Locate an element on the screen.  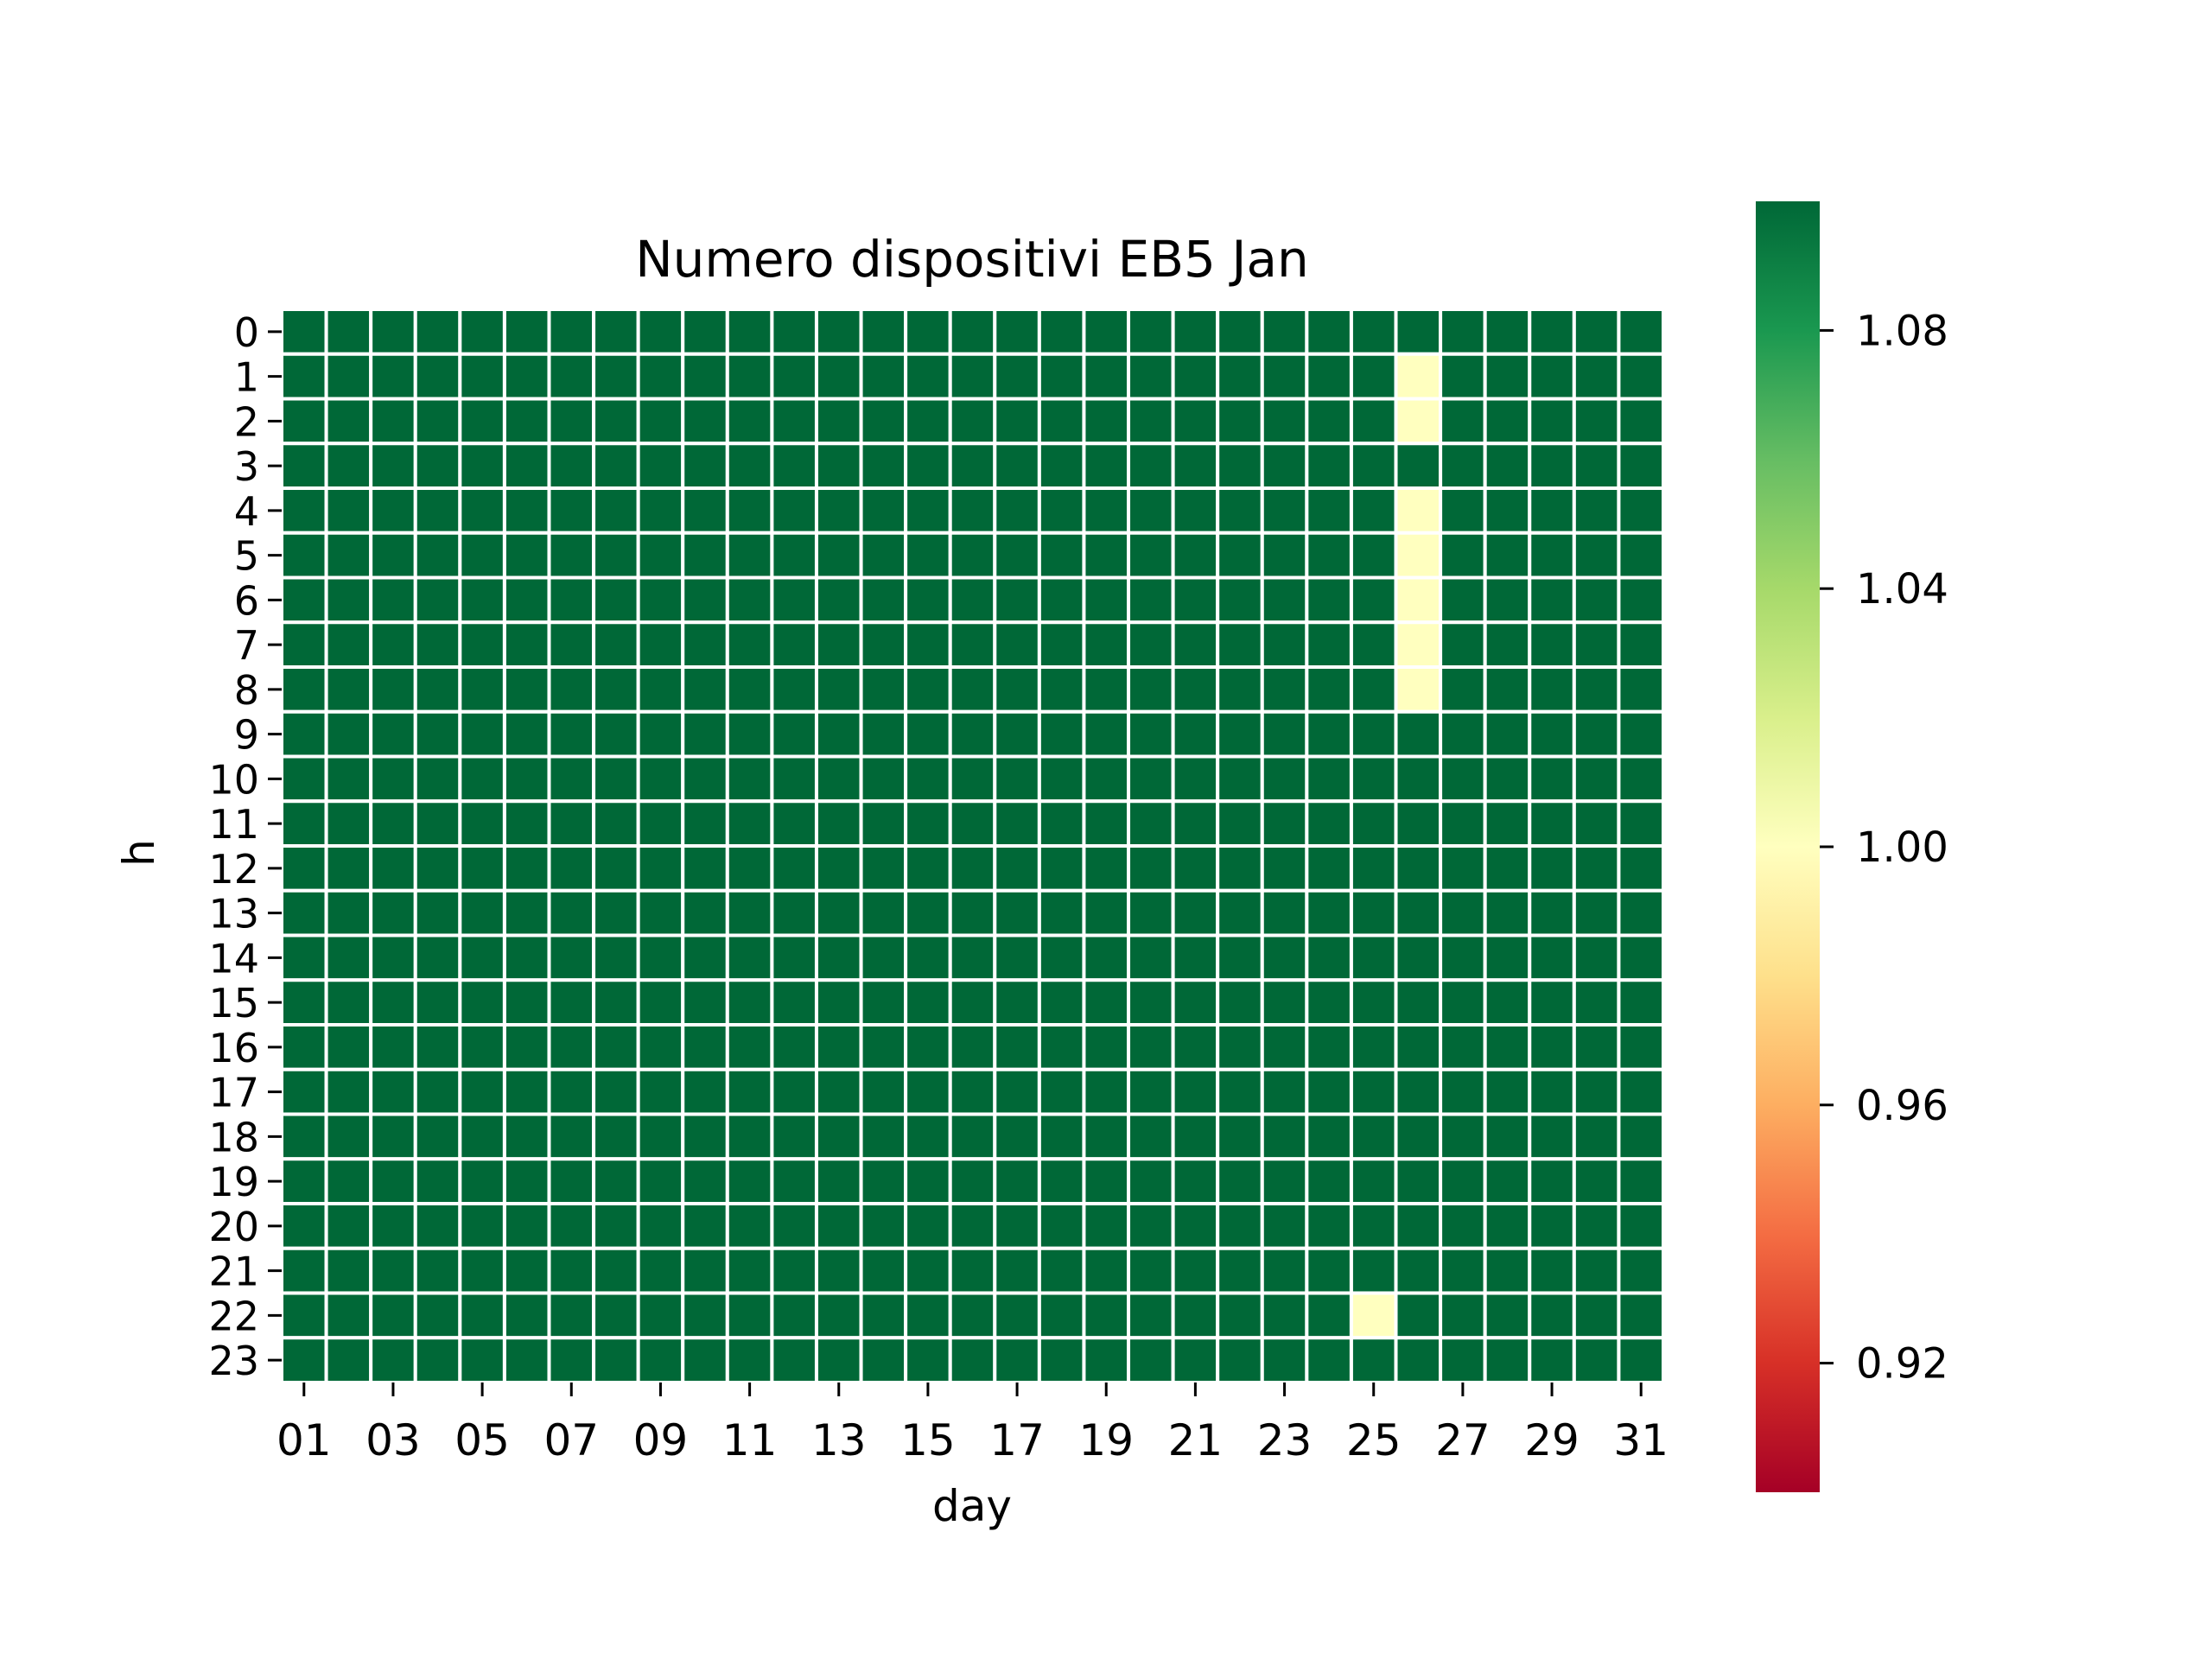
x-tick-label: 11 is located at coordinates (750, 1440).